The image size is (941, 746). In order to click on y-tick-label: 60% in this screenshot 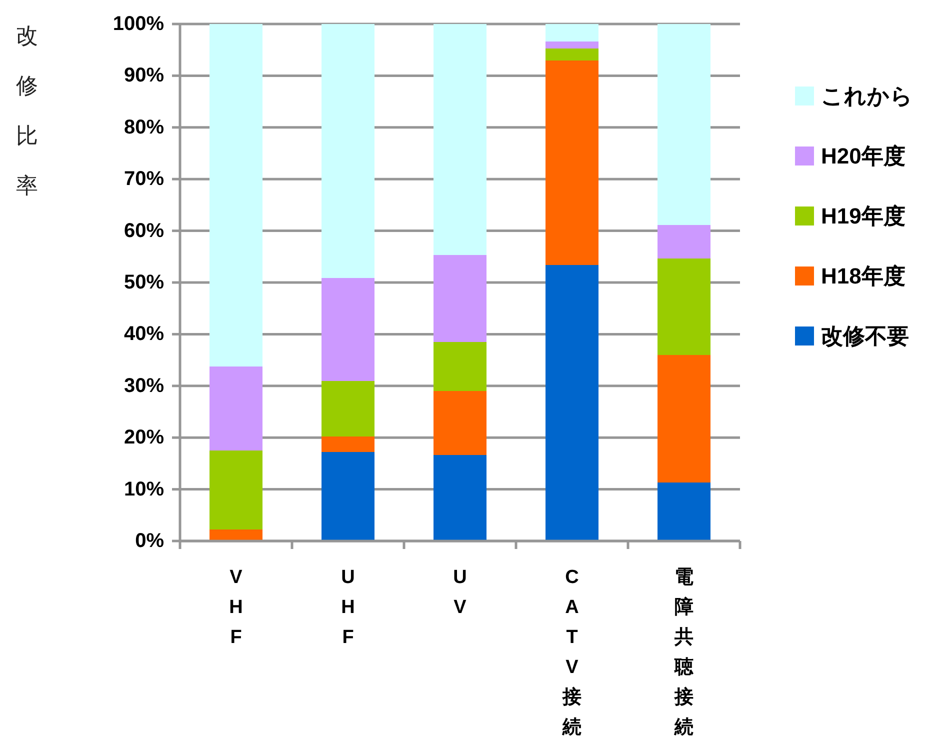, I will do `click(144, 231)`.